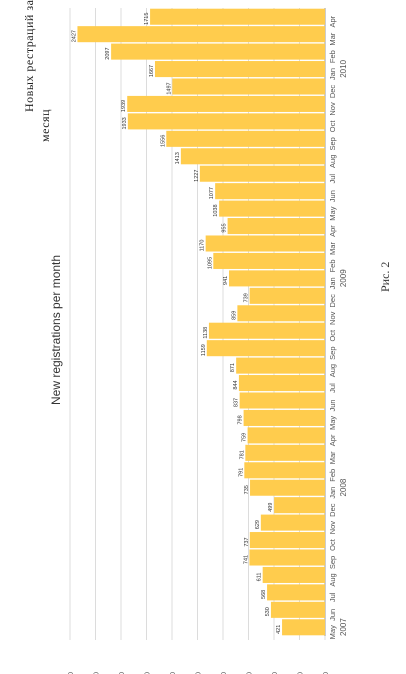 Image resolution: width=406 pixels, height=674 pixels. I want to click on bar-value-label: 568, so click(264, 594).